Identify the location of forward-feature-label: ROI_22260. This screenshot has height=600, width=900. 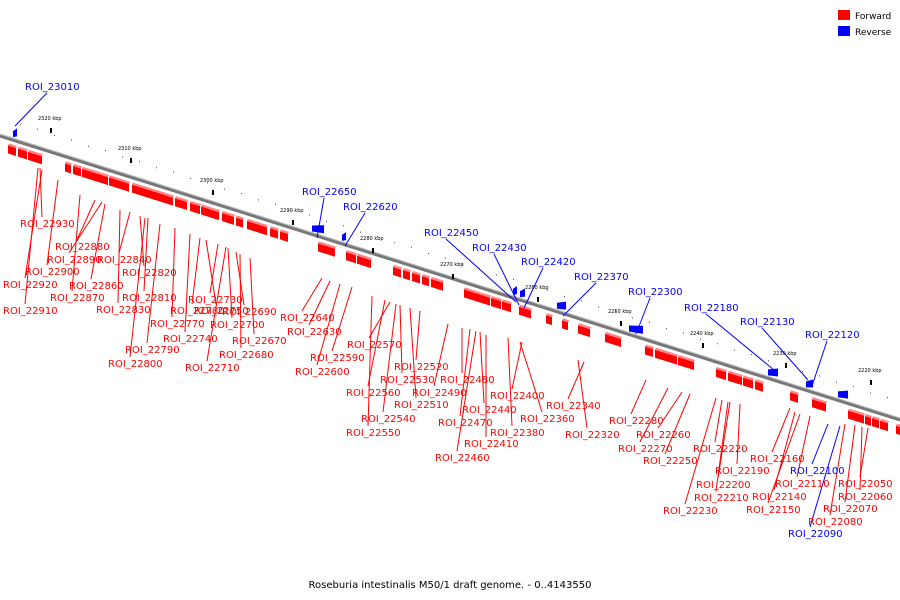
(663, 435).